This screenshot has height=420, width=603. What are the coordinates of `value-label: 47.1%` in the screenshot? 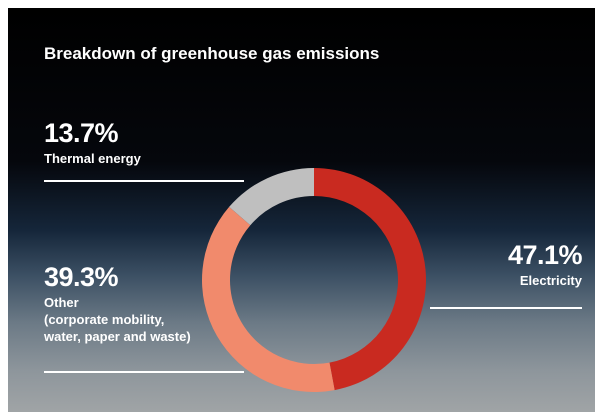 It's located at (545, 255).